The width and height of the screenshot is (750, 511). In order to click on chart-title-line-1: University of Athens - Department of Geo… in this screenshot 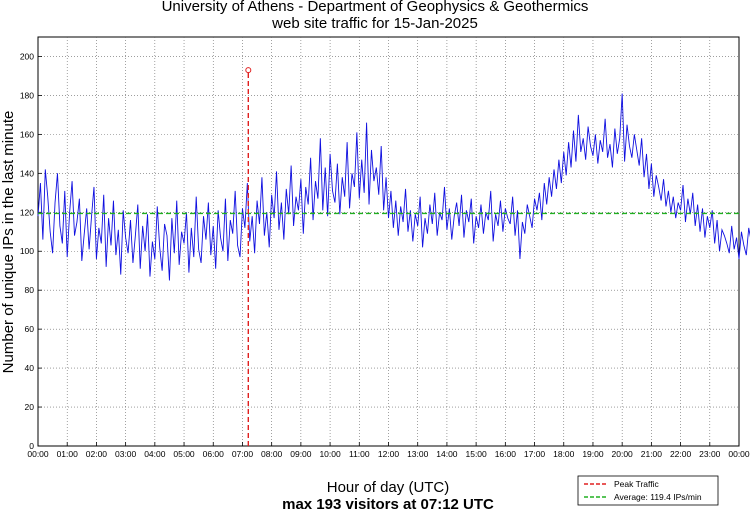, I will do `click(375, 7)`.